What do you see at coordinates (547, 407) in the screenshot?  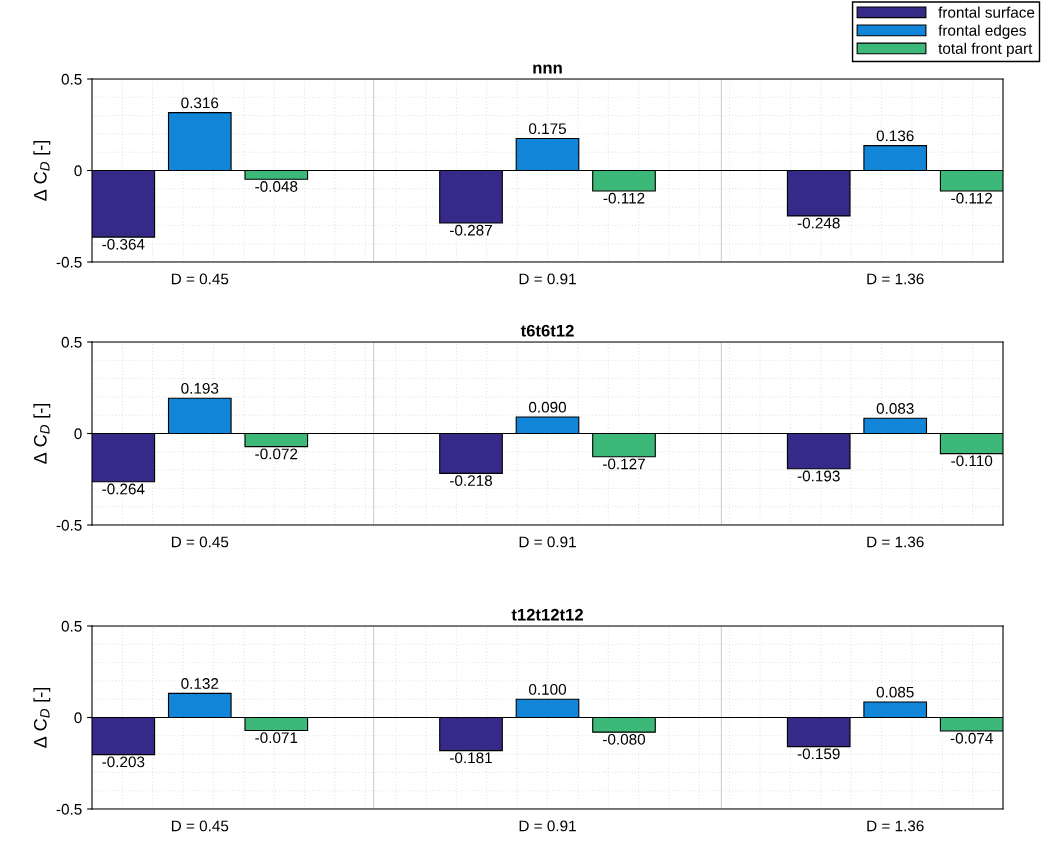 I see `data-label: 0.090` at bounding box center [547, 407].